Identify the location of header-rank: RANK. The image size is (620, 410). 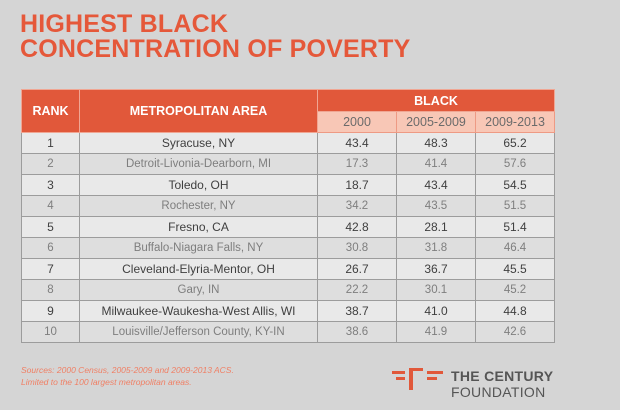
(50, 111).